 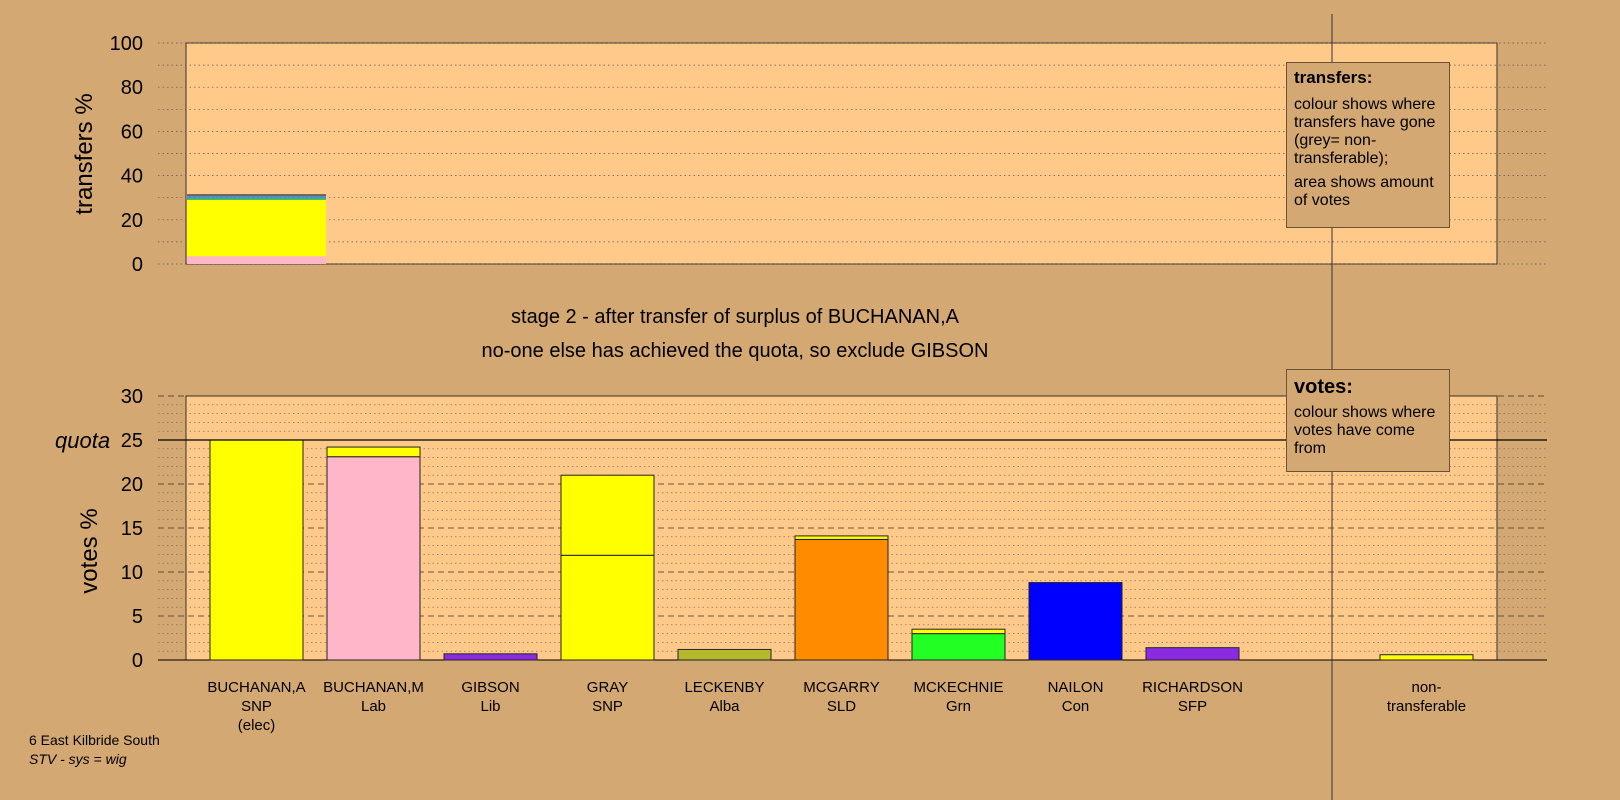 What do you see at coordinates (132, 177) in the screenshot?
I see `y-tick-label: 40` at bounding box center [132, 177].